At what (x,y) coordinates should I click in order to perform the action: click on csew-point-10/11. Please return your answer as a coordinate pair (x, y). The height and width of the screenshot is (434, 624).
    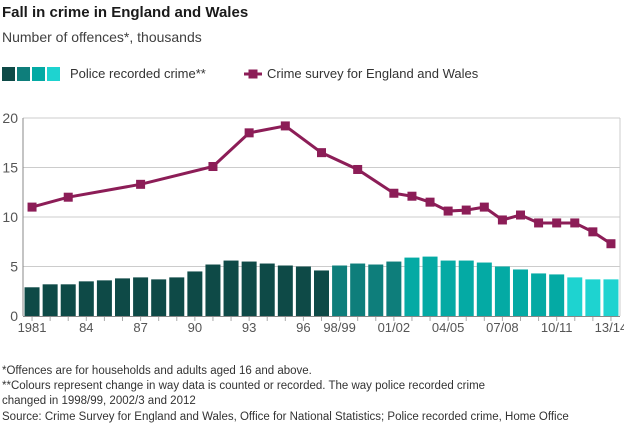
    Looking at the image, I should click on (557, 223).